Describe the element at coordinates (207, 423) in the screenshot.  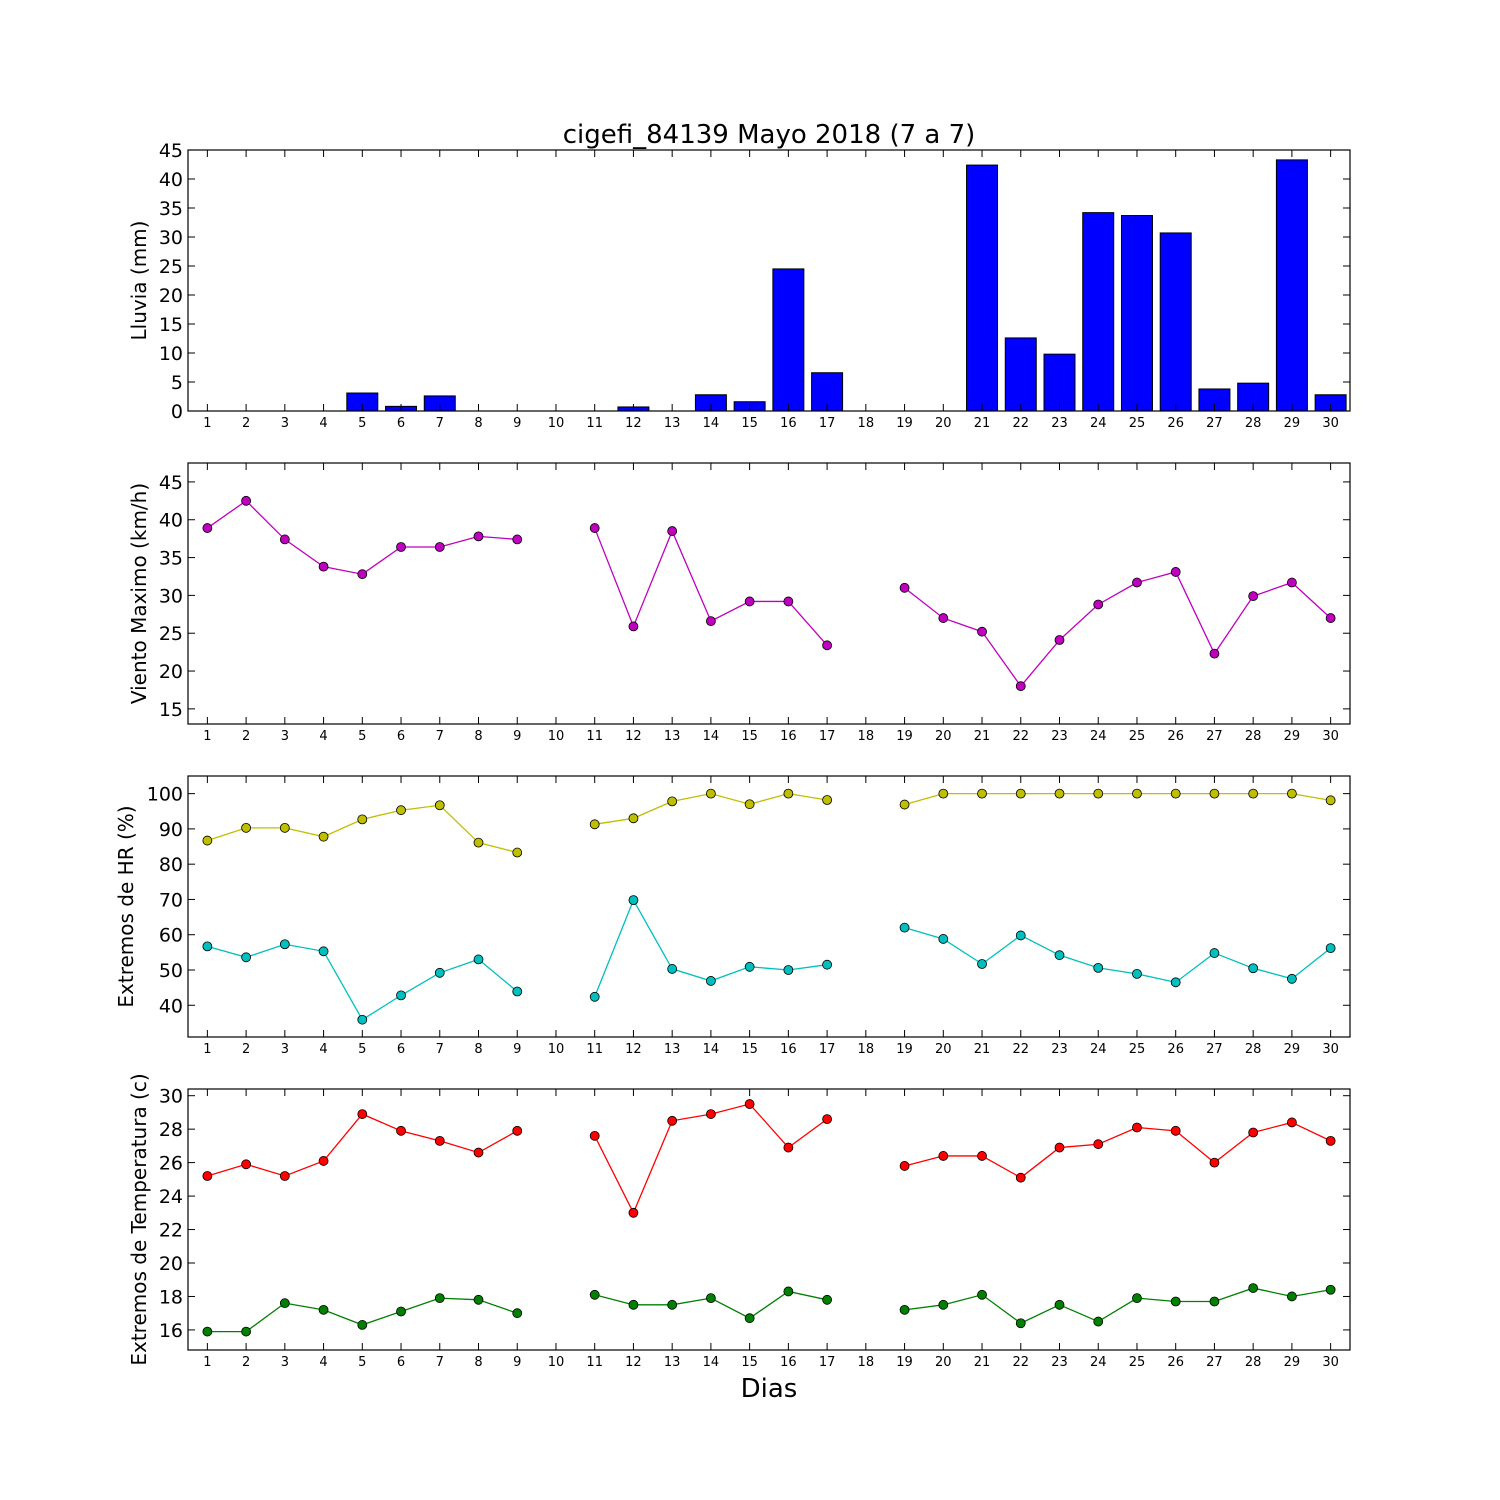
I see `x-tick-label: 1` at that location.